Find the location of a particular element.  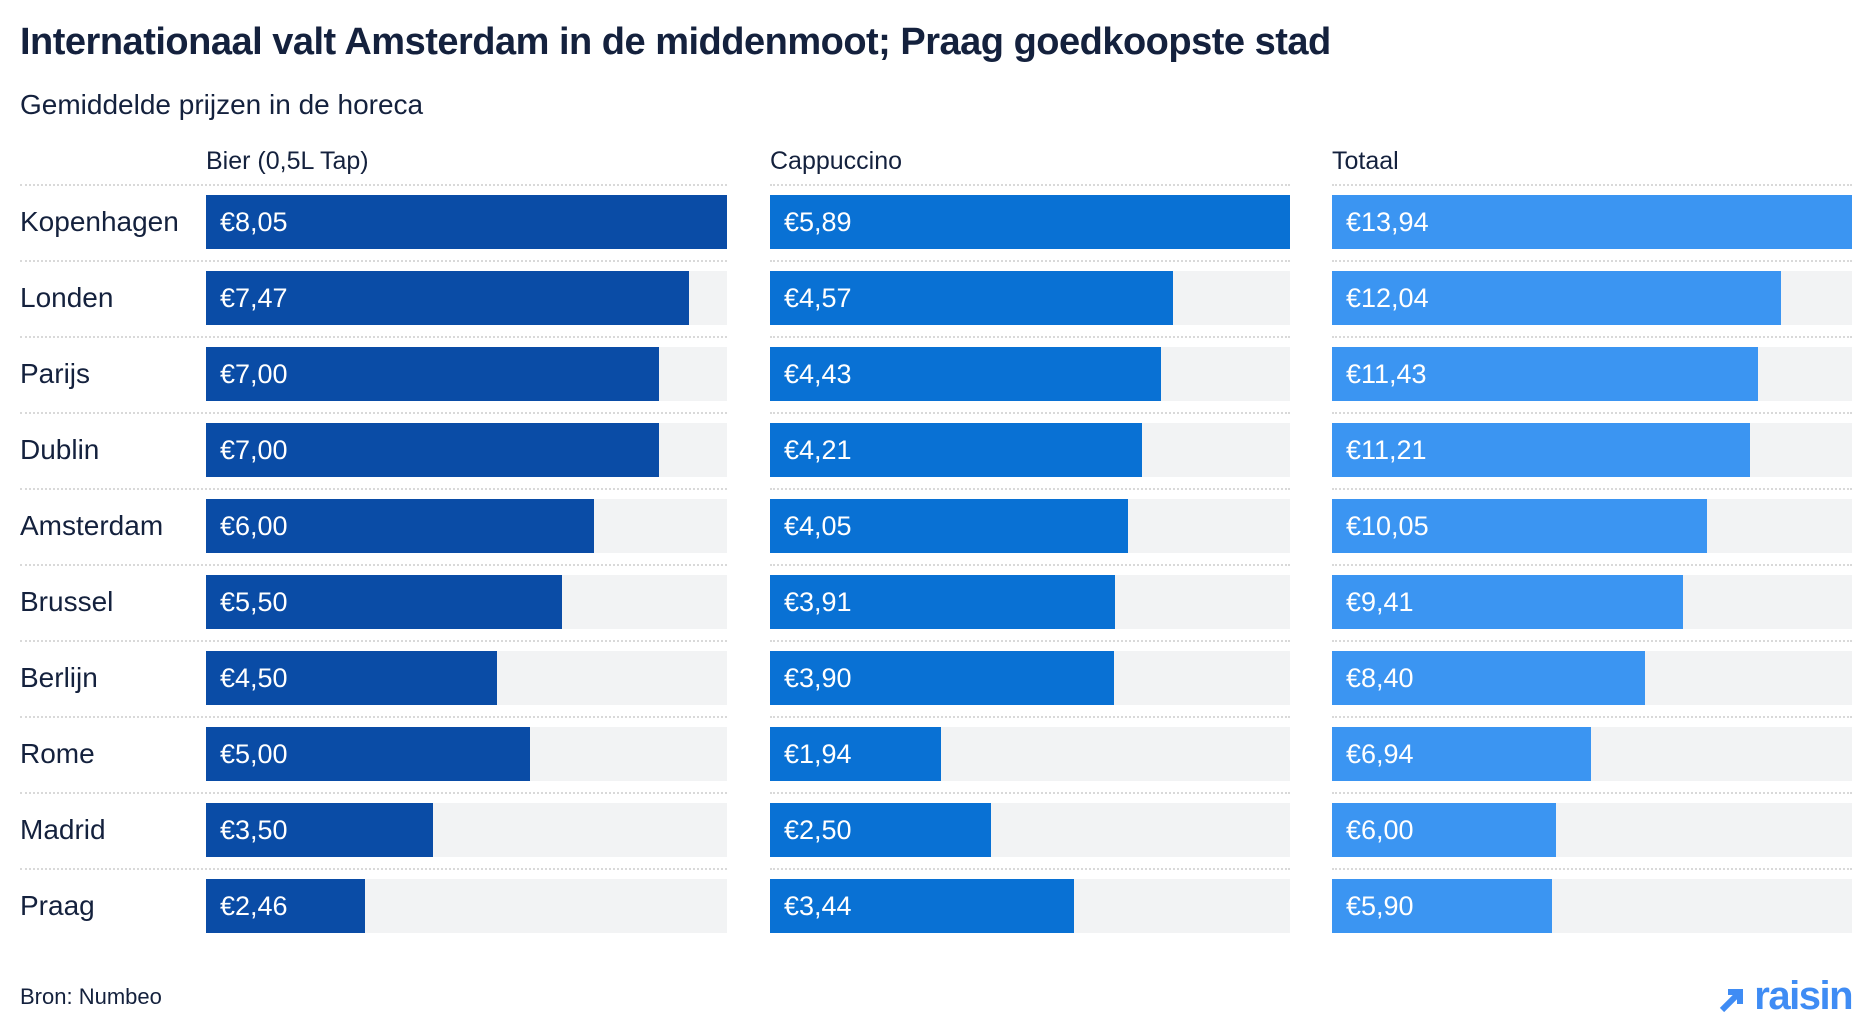

bar-cappuccino: €3,91 is located at coordinates (943, 602).